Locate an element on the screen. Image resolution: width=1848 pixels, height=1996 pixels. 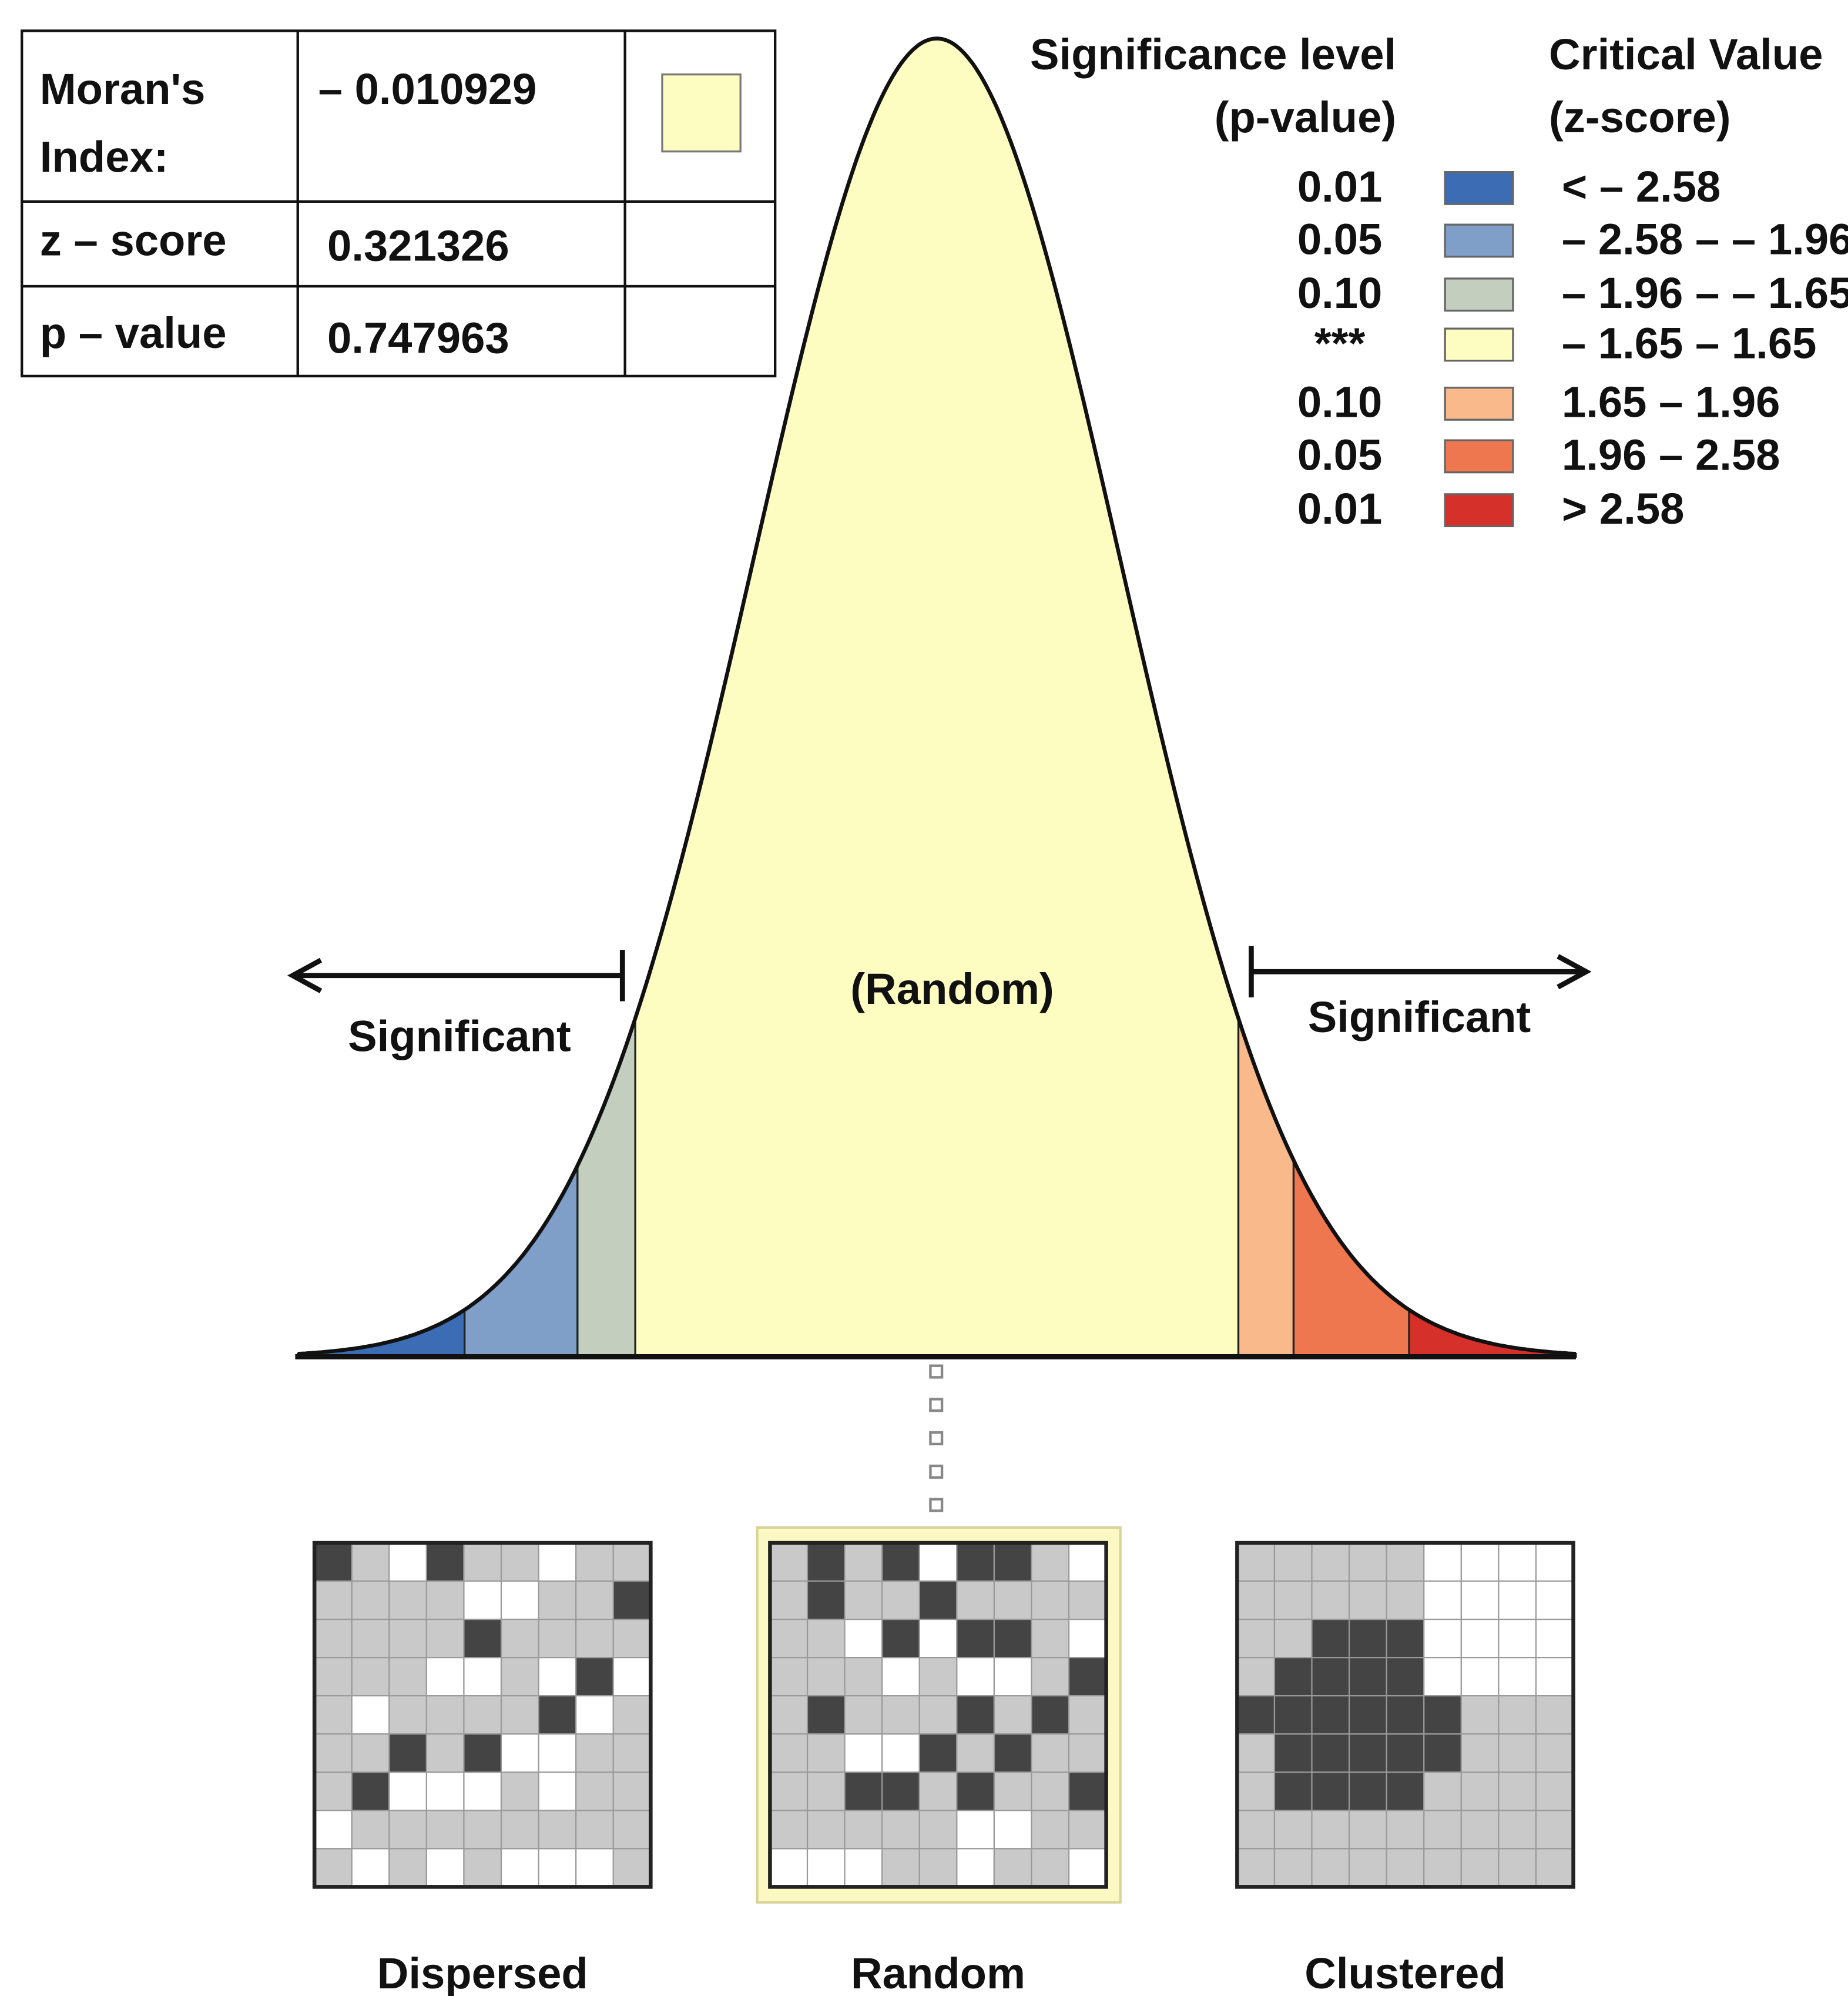
significant-label: Significant is located at coordinates (459, 1036).